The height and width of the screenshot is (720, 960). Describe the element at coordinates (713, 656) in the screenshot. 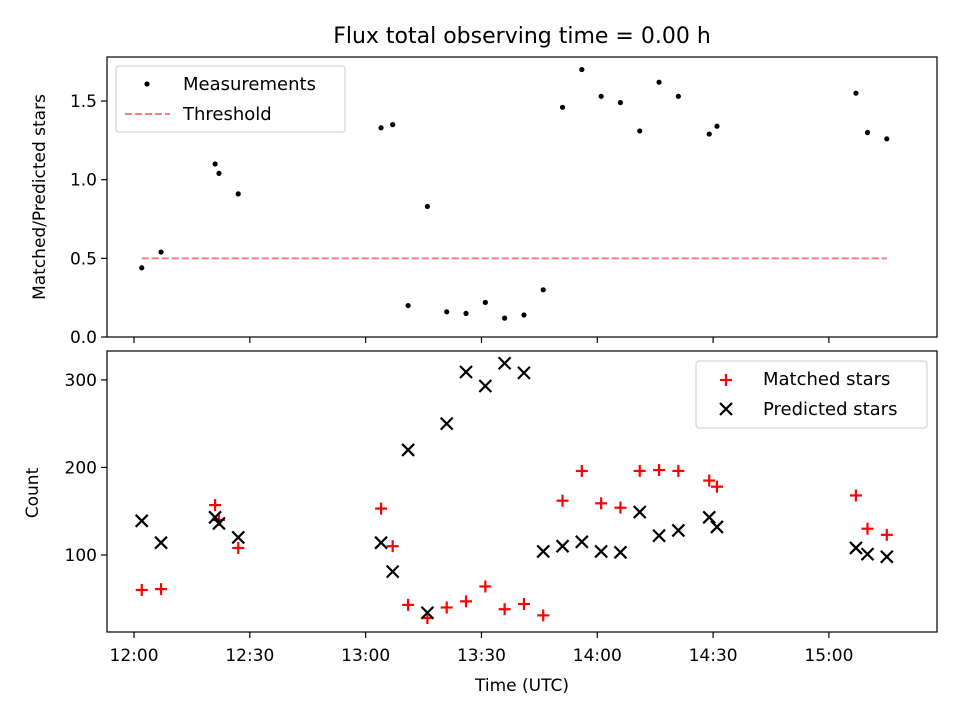

I see `x-tick-label: 14:30` at that location.